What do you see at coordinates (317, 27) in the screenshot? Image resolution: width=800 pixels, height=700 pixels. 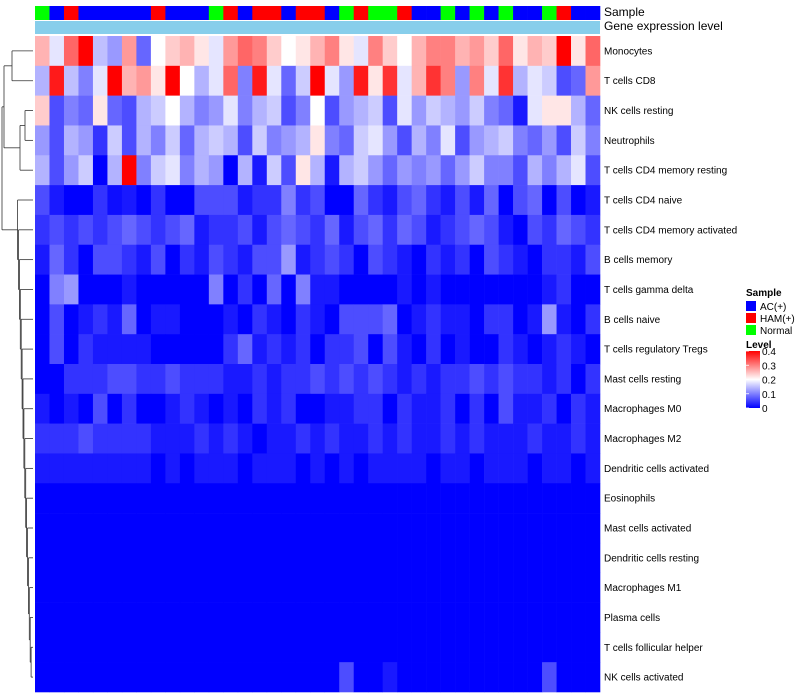 I see `gene-expression-level-track` at bounding box center [317, 27].